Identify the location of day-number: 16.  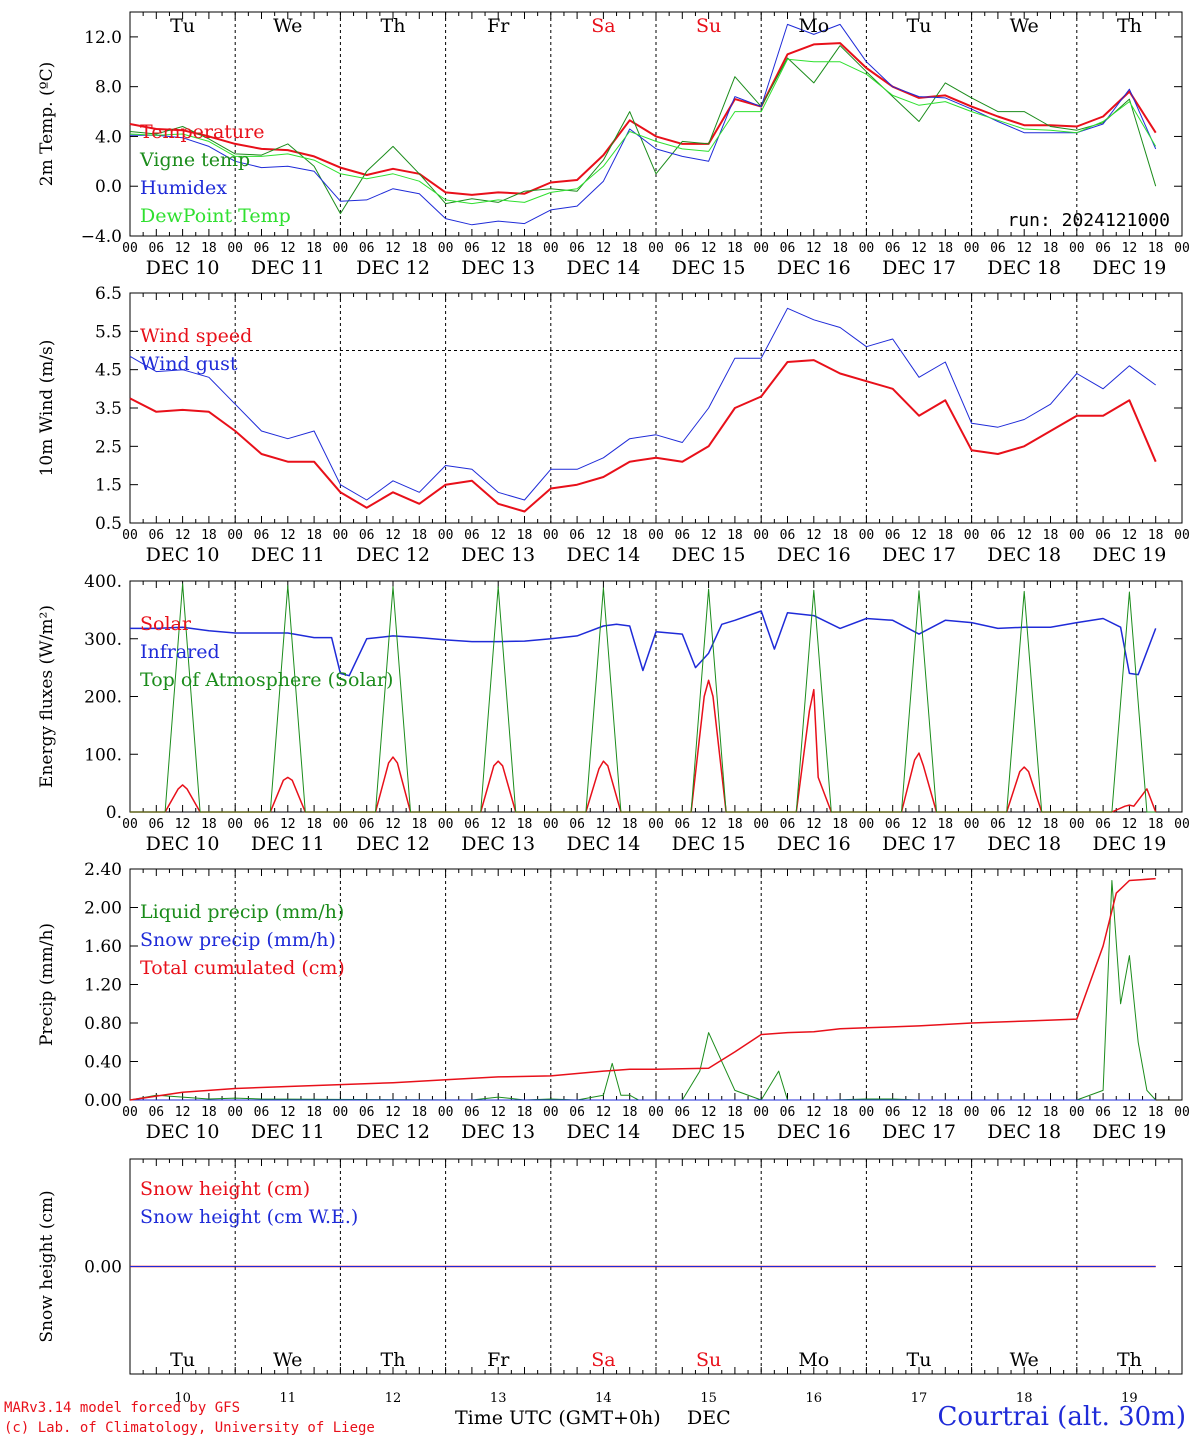
(814, 1398).